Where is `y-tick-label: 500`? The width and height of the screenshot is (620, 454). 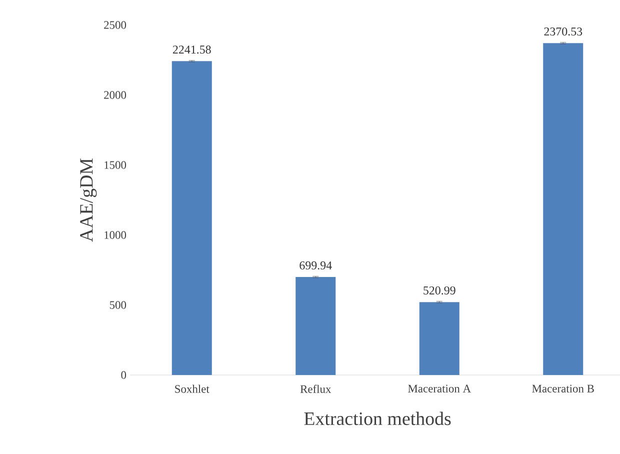
y-tick-label: 500 is located at coordinates (118, 305).